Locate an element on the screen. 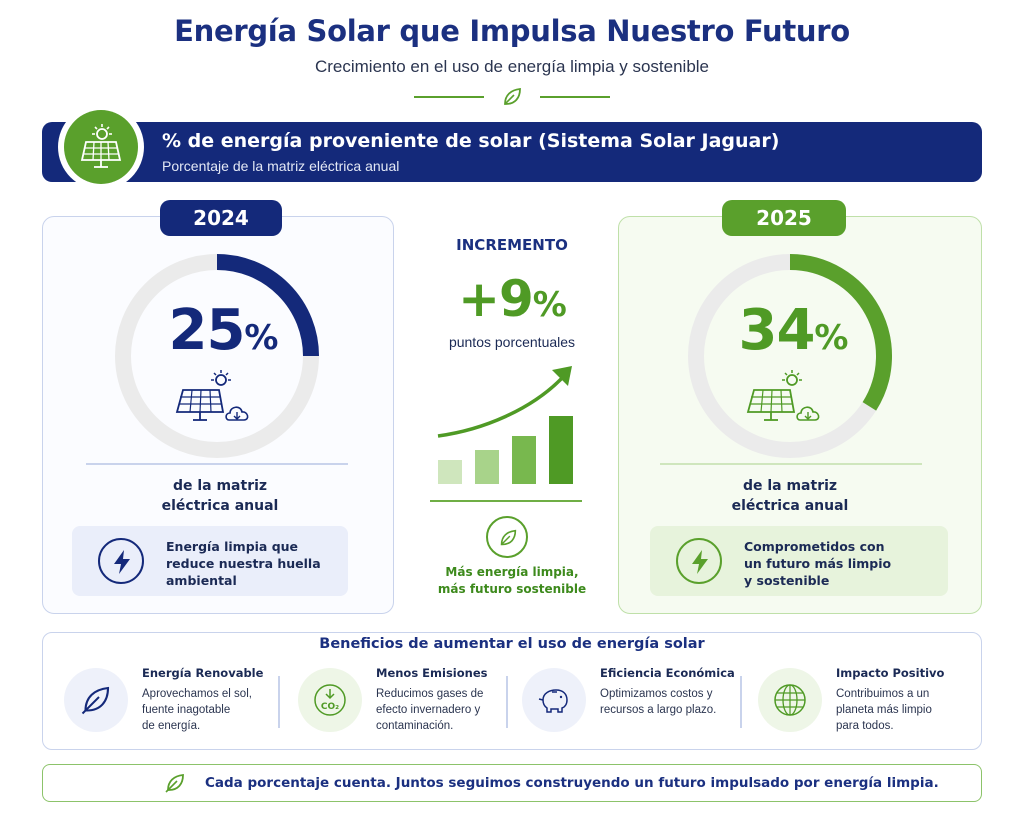 The image size is (1024, 819). benefit-title: Energía Renovable is located at coordinates (203, 673).